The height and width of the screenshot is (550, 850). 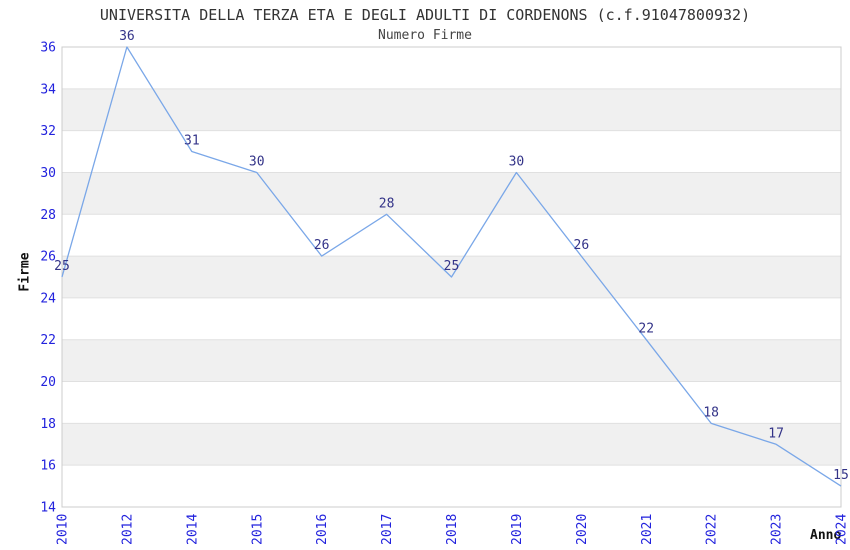 I want to click on chart-subtitle: Numero Firme, so click(x=425, y=35).